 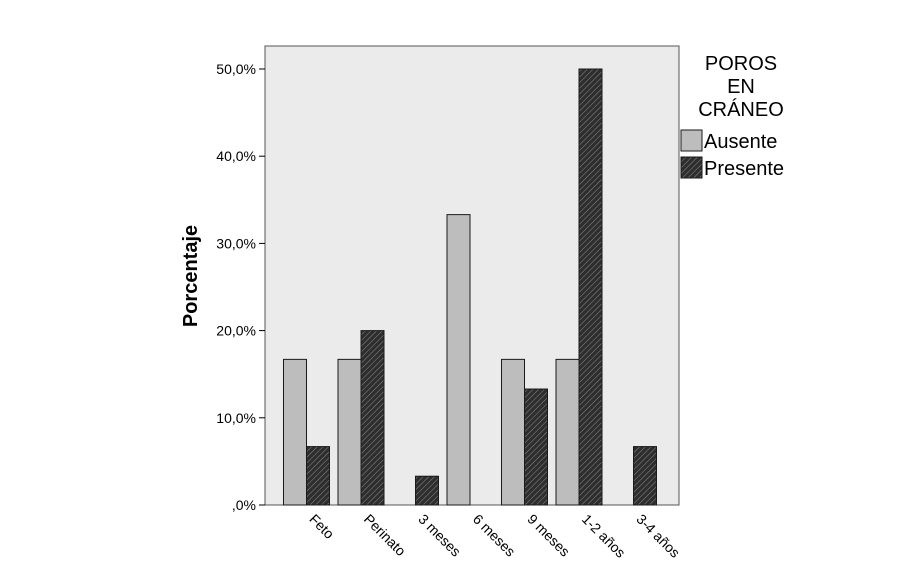 I want to click on y-axis-label: Porcentaje, so click(x=191, y=276).